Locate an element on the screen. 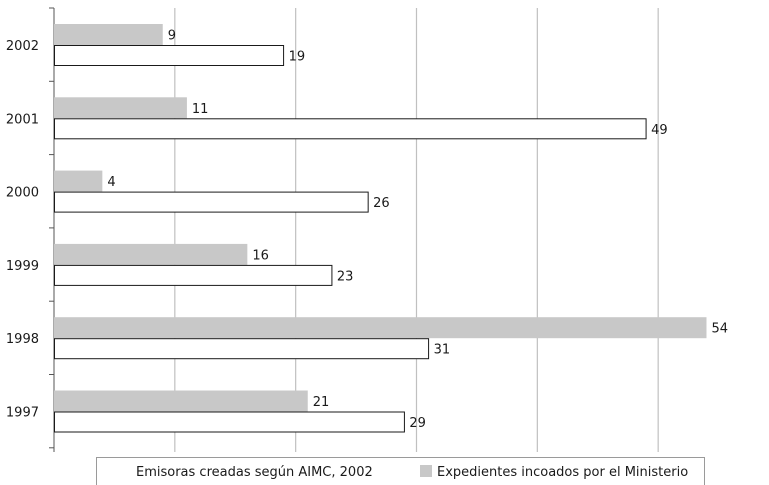 This screenshot has height=485, width=769. bar-emisoras-1998 is located at coordinates (242, 349).